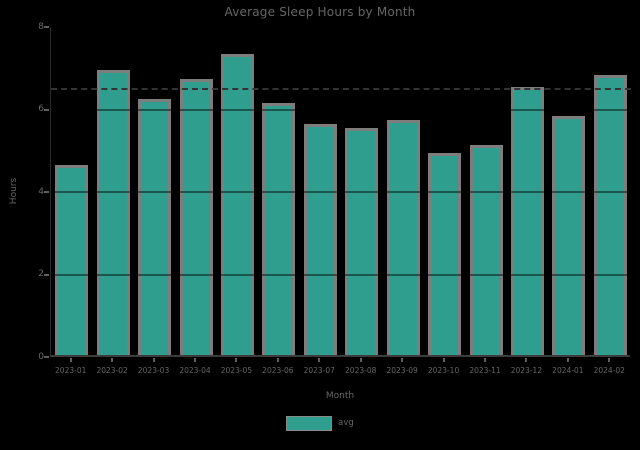 This screenshot has height=450, width=640. Describe the element at coordinates (309, 423) in the screenshot. I see `legend-swatch-bars` at that location.